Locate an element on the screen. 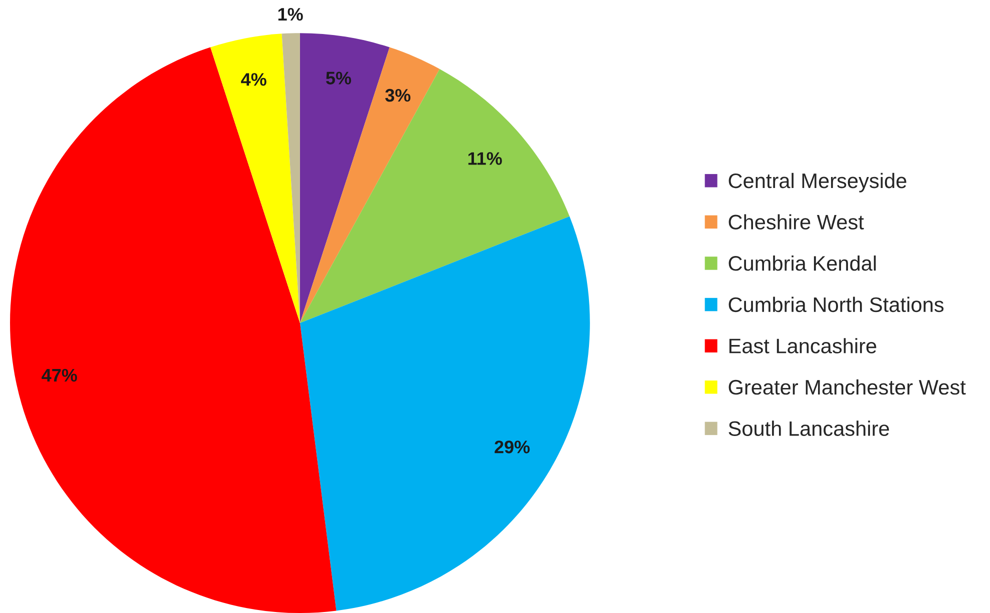 This screenshot has width=990, height=613. data-label: 47% is located at coordinates (60, 375).